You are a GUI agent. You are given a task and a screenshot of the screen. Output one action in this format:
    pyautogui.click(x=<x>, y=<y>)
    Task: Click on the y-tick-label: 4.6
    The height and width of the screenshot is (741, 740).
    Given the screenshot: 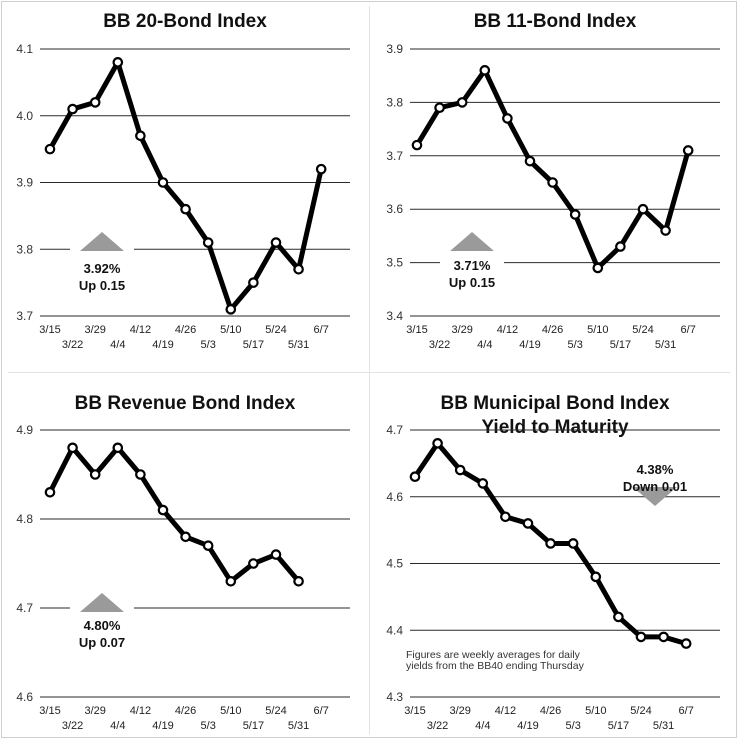 What is the action you would take?
    pyautogui.click(x=24, y=697)
    